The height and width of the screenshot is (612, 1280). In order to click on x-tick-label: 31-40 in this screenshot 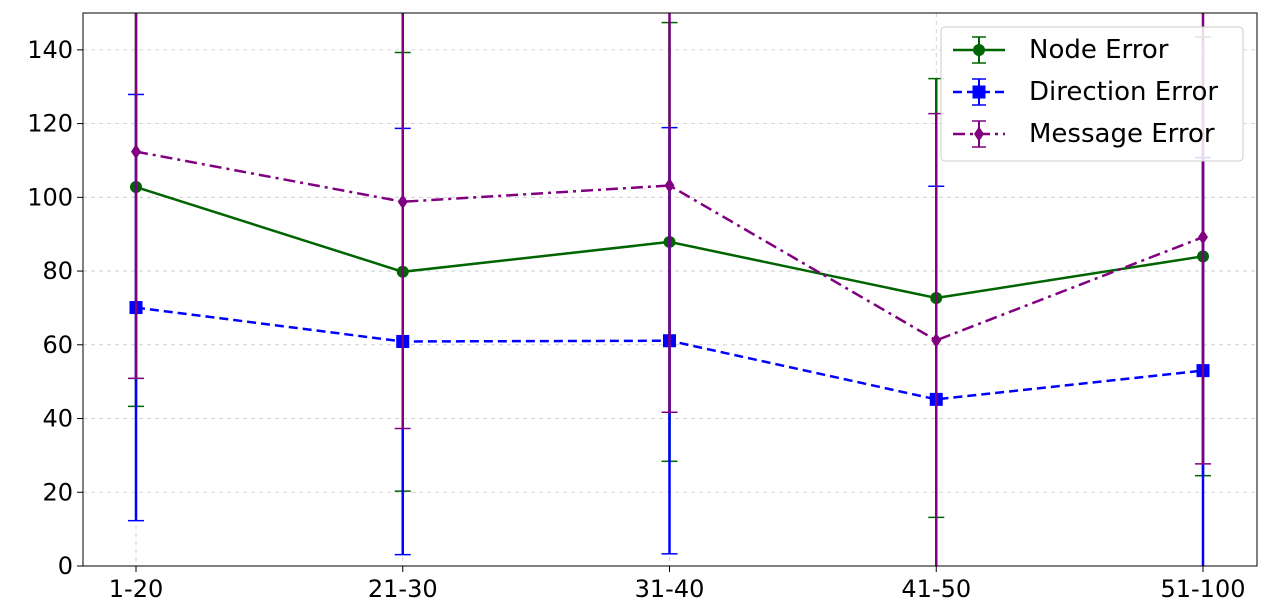, I will do `click(670, 589)`.